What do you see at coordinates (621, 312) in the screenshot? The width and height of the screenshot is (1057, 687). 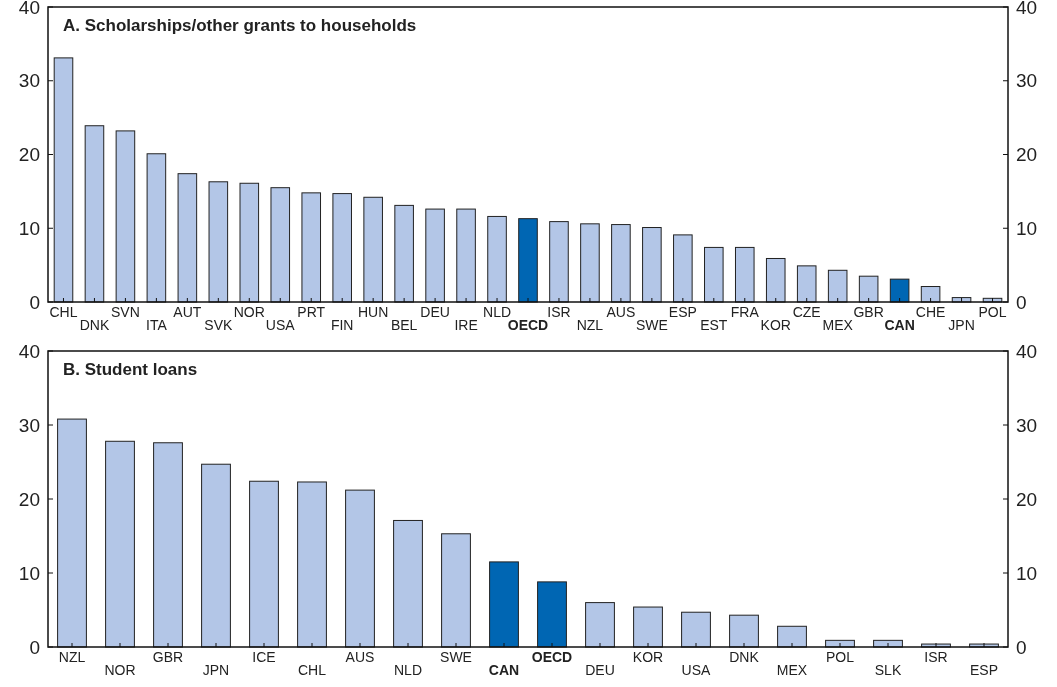 I see `x-tick-label: AUS` at bounding box center [621, 312].